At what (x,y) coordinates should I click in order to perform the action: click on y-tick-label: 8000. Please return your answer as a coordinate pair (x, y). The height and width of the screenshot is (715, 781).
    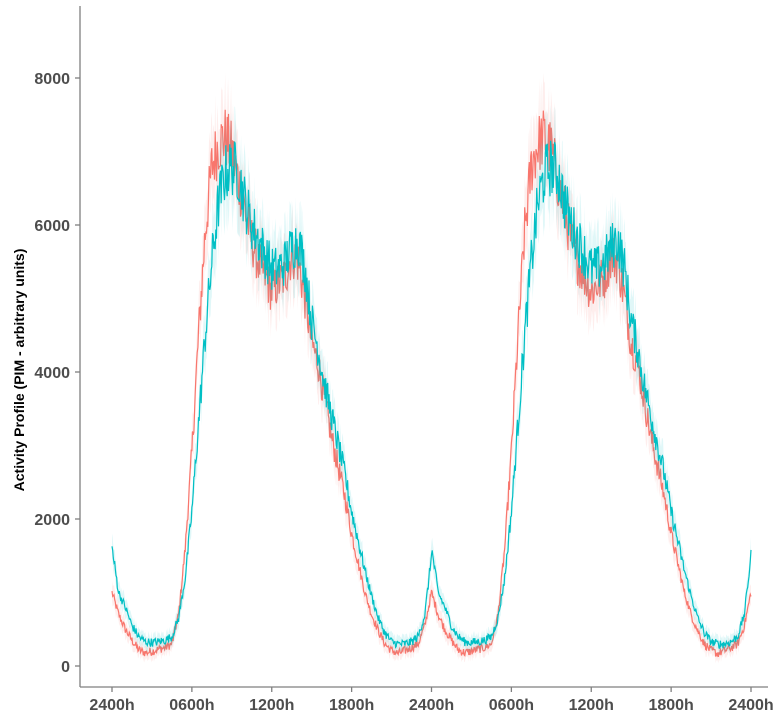
    Looking at the image, I should click on (52, 79).